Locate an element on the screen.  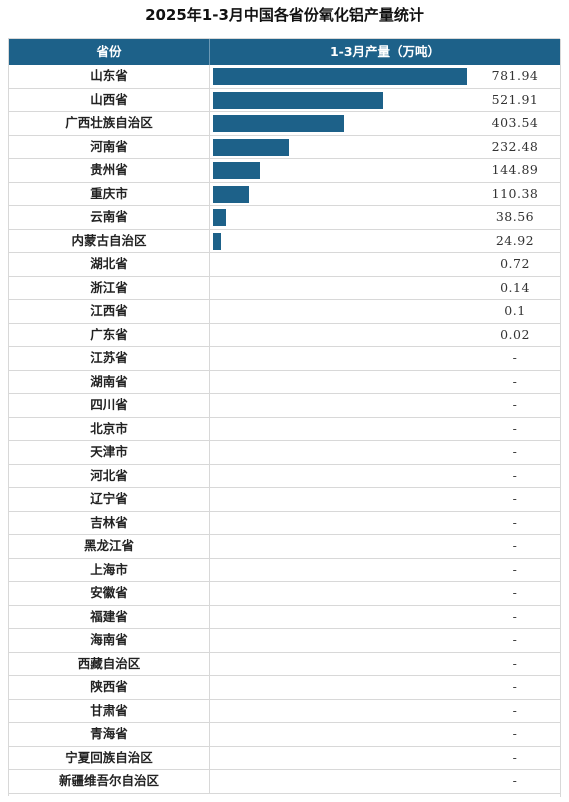
province-label: 广西壮族自治区 is located at coordinates (109, 123).